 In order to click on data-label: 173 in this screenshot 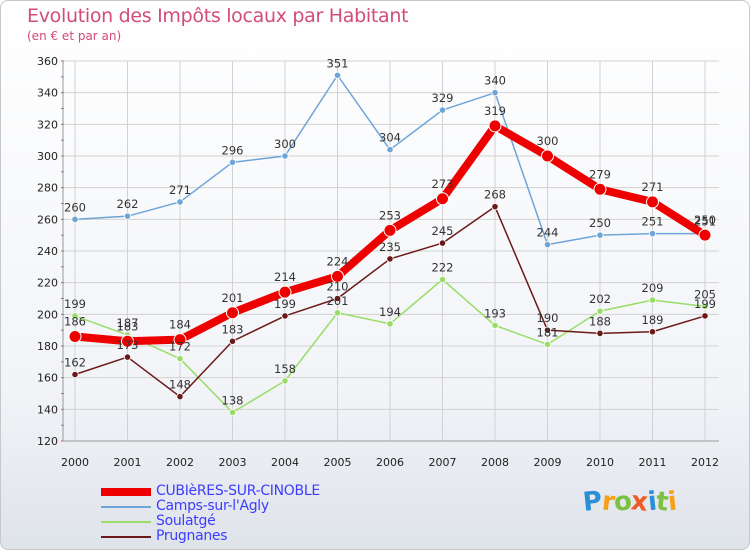, I will do `click(128, 345)`.